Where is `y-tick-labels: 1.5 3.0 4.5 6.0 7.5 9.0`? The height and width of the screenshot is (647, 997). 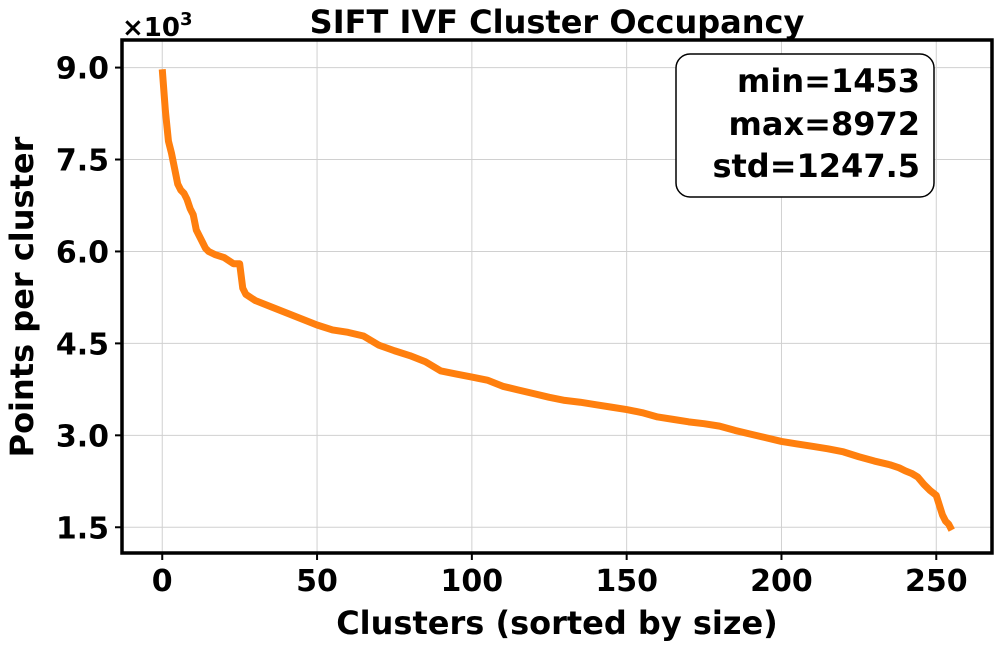 y-tick-labels: 1.5 3.0 4.5 6.0 7.5 9.0 is located at coordinates (82, 299).